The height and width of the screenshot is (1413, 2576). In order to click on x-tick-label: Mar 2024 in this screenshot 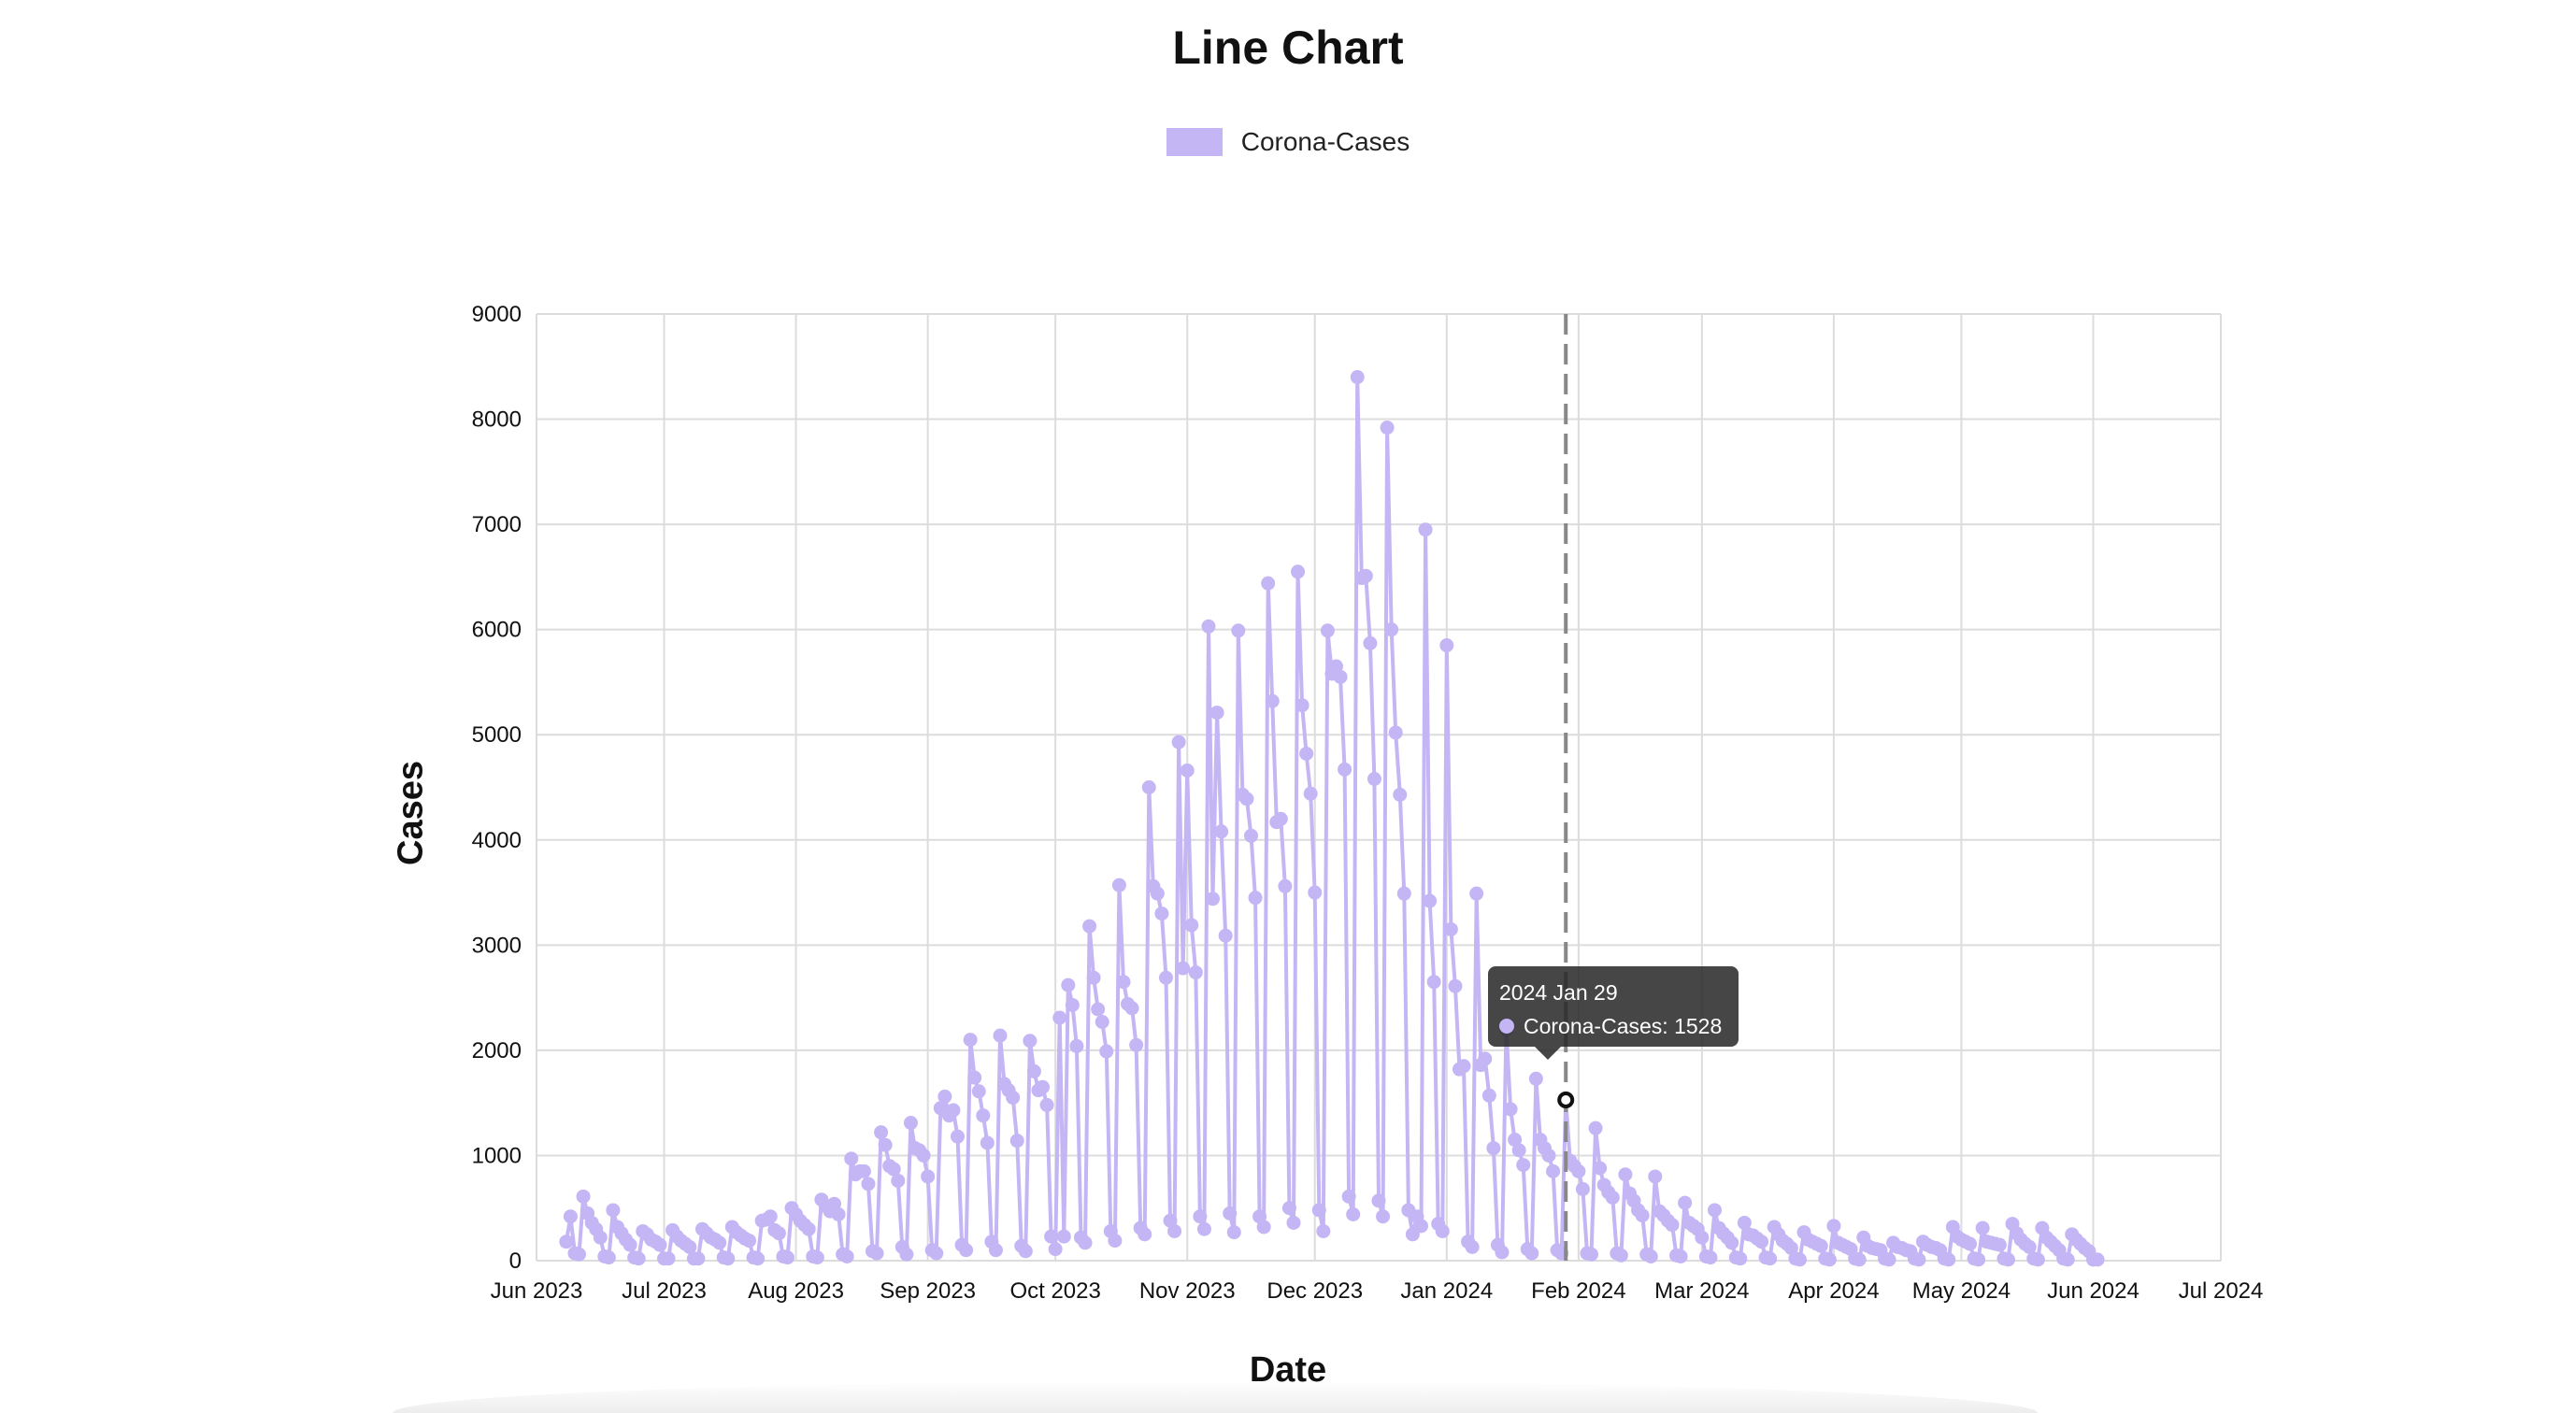, I will do `click(1701, 1291)`.